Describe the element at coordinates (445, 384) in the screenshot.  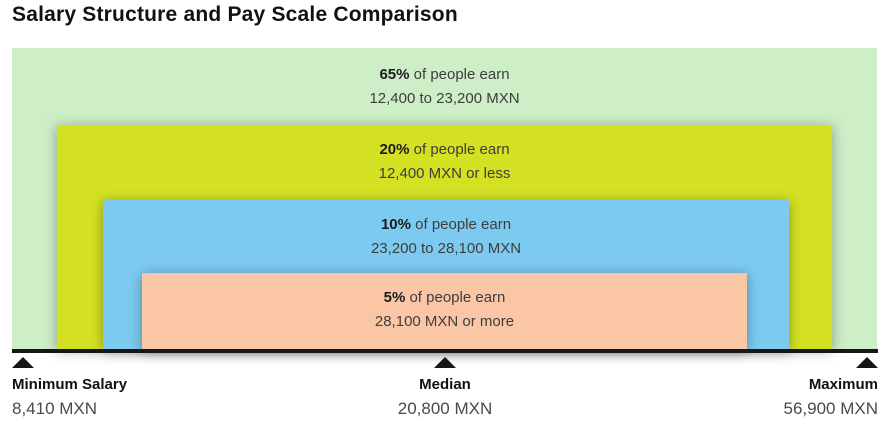
I see `marker-label: Median` at that location.